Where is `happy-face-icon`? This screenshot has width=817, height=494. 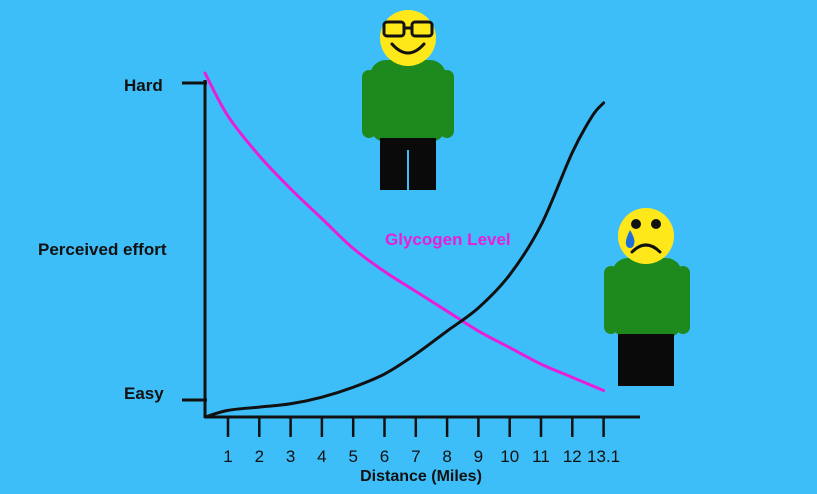
happy-face-icon is located at coordinates (408, 38).